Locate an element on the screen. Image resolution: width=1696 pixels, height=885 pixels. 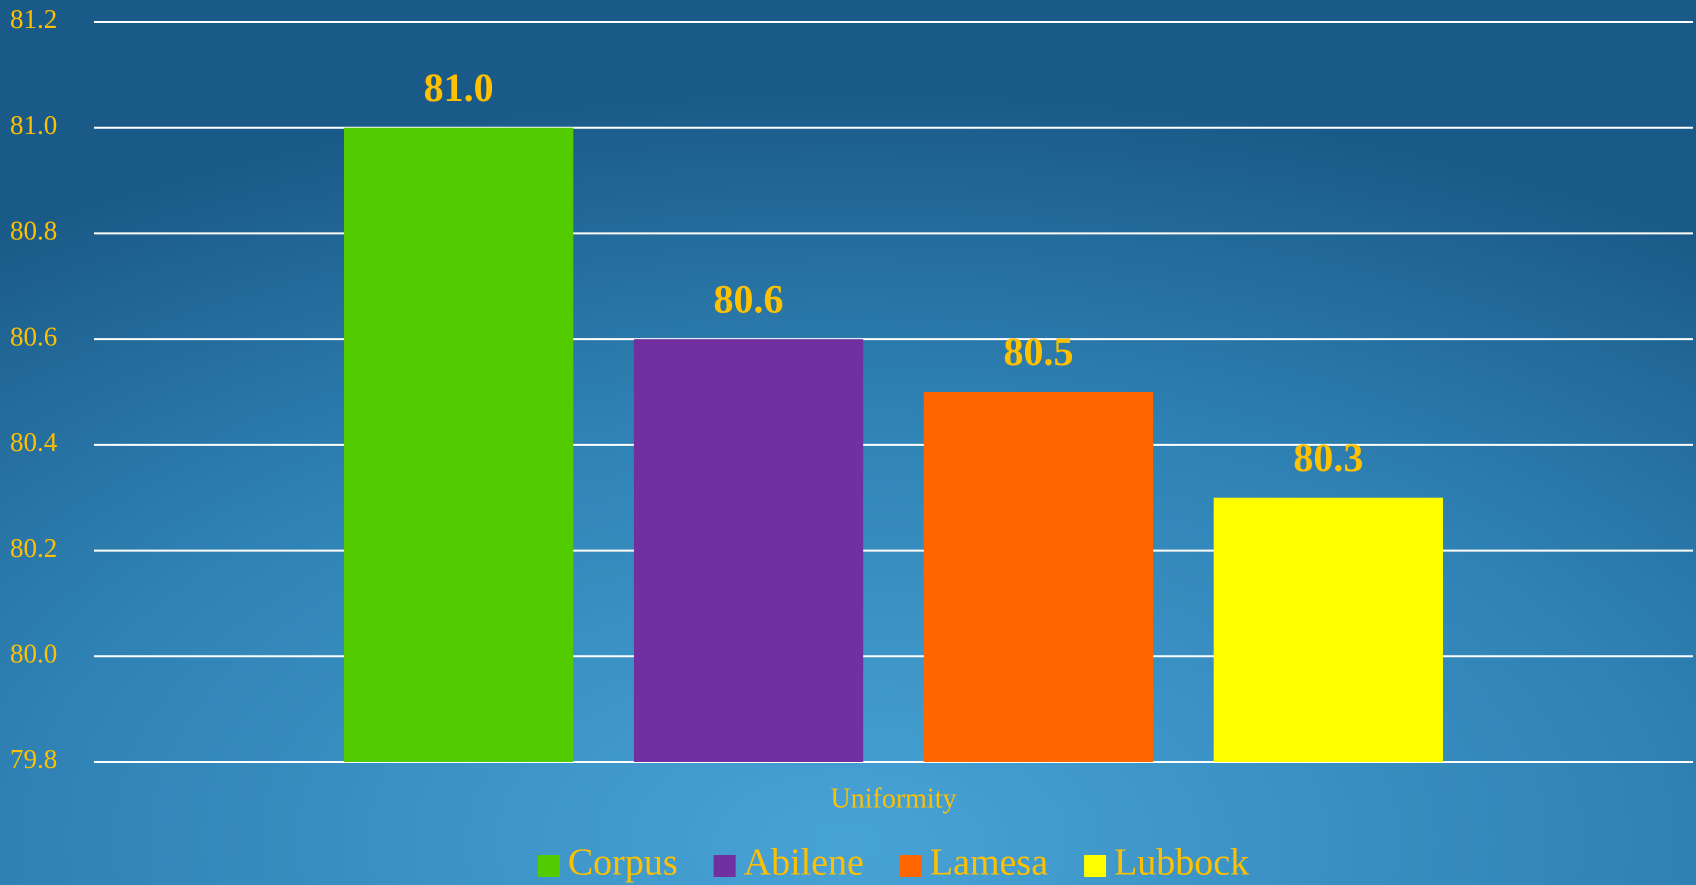
legend-label: Lubbock is located at coordinates (1181, 863).